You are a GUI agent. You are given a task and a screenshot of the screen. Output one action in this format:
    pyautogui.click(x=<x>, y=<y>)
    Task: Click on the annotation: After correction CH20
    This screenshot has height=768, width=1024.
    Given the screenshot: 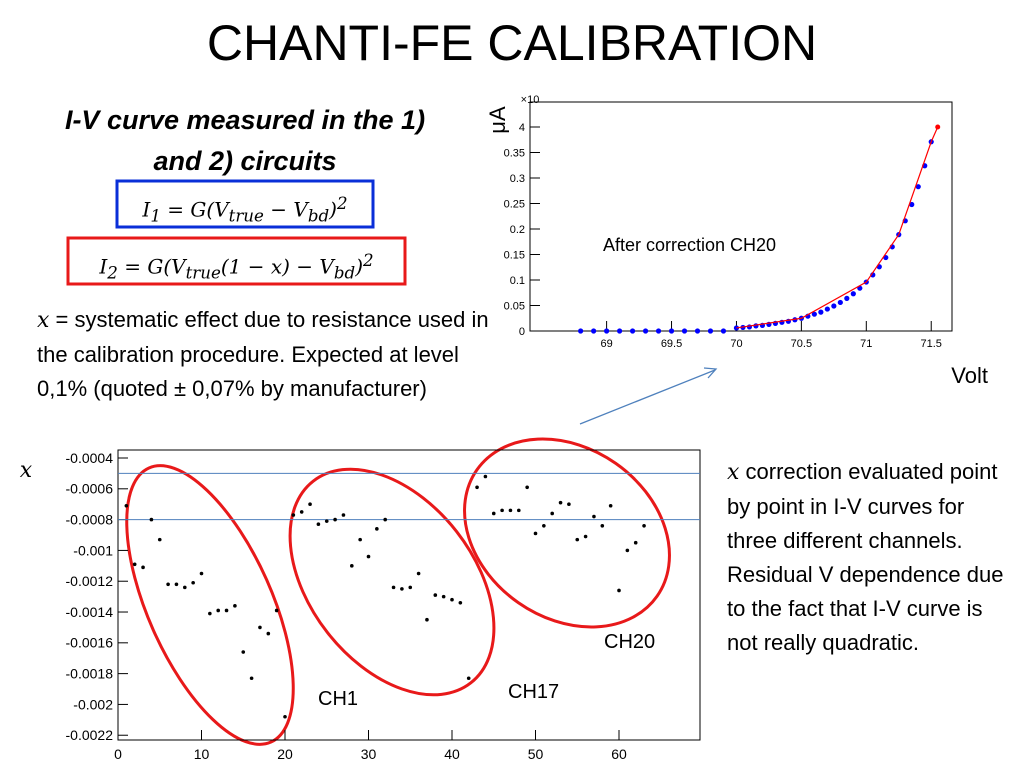 What is the action you would take?
    pyautogui.click(x=689, y=245)
    